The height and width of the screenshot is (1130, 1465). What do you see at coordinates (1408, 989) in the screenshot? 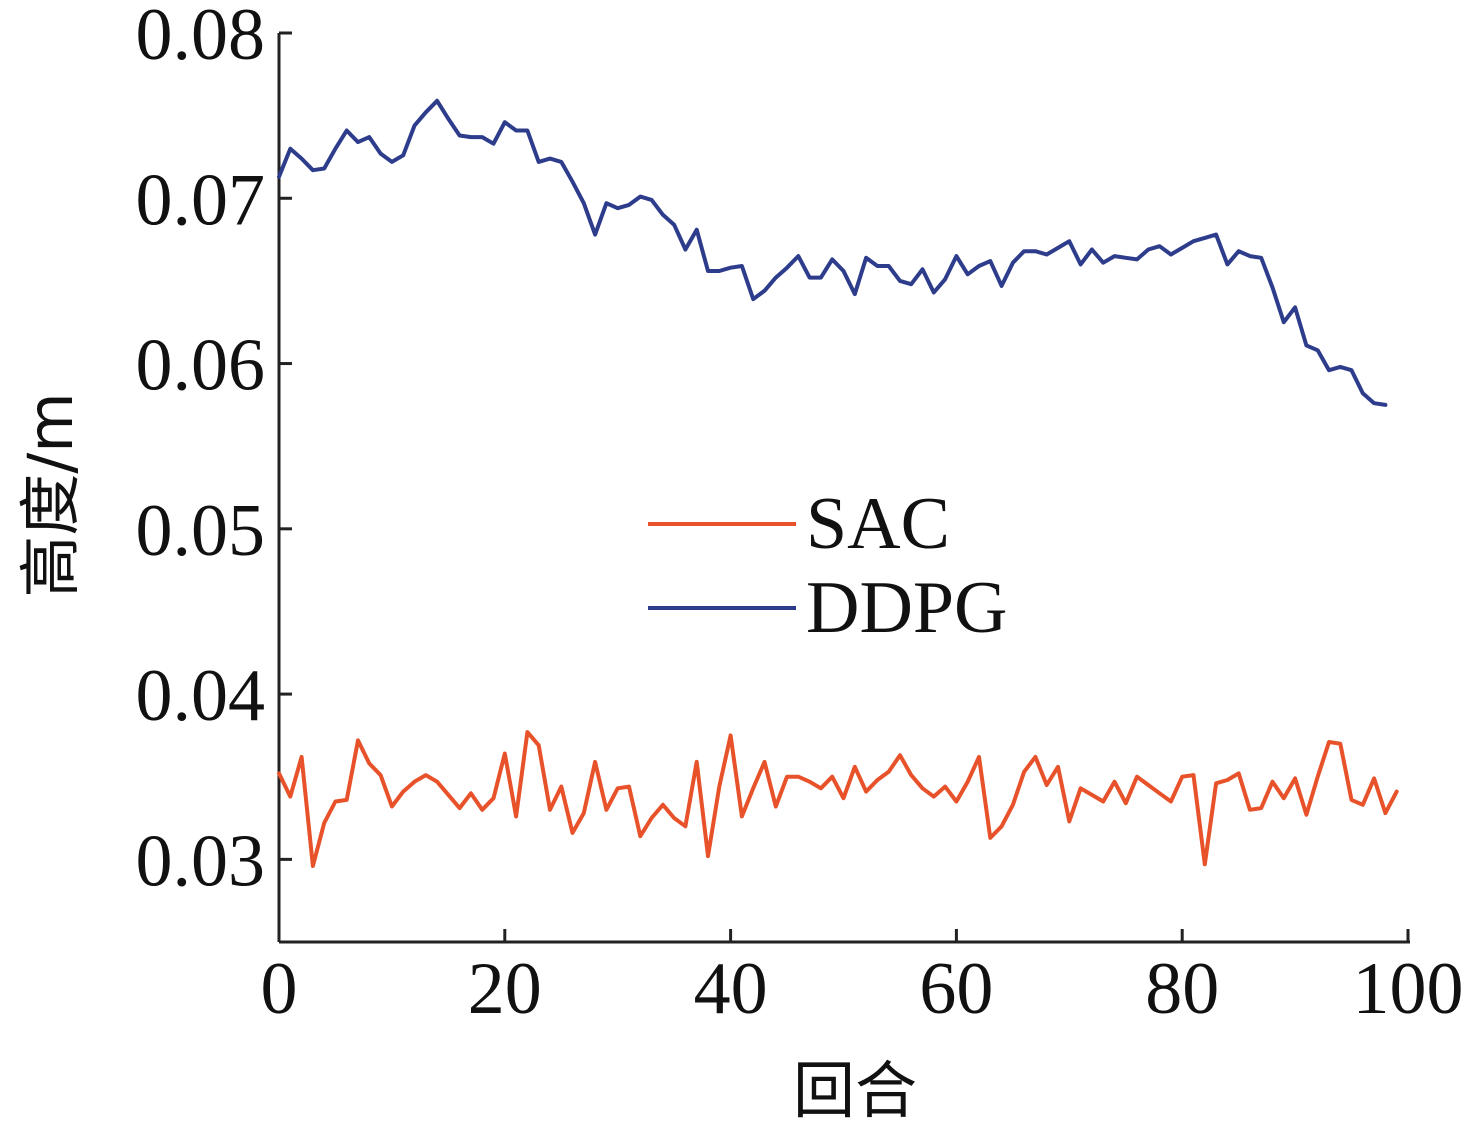
I see `x-tick-label: 100` at bounding box center [1408, 989].